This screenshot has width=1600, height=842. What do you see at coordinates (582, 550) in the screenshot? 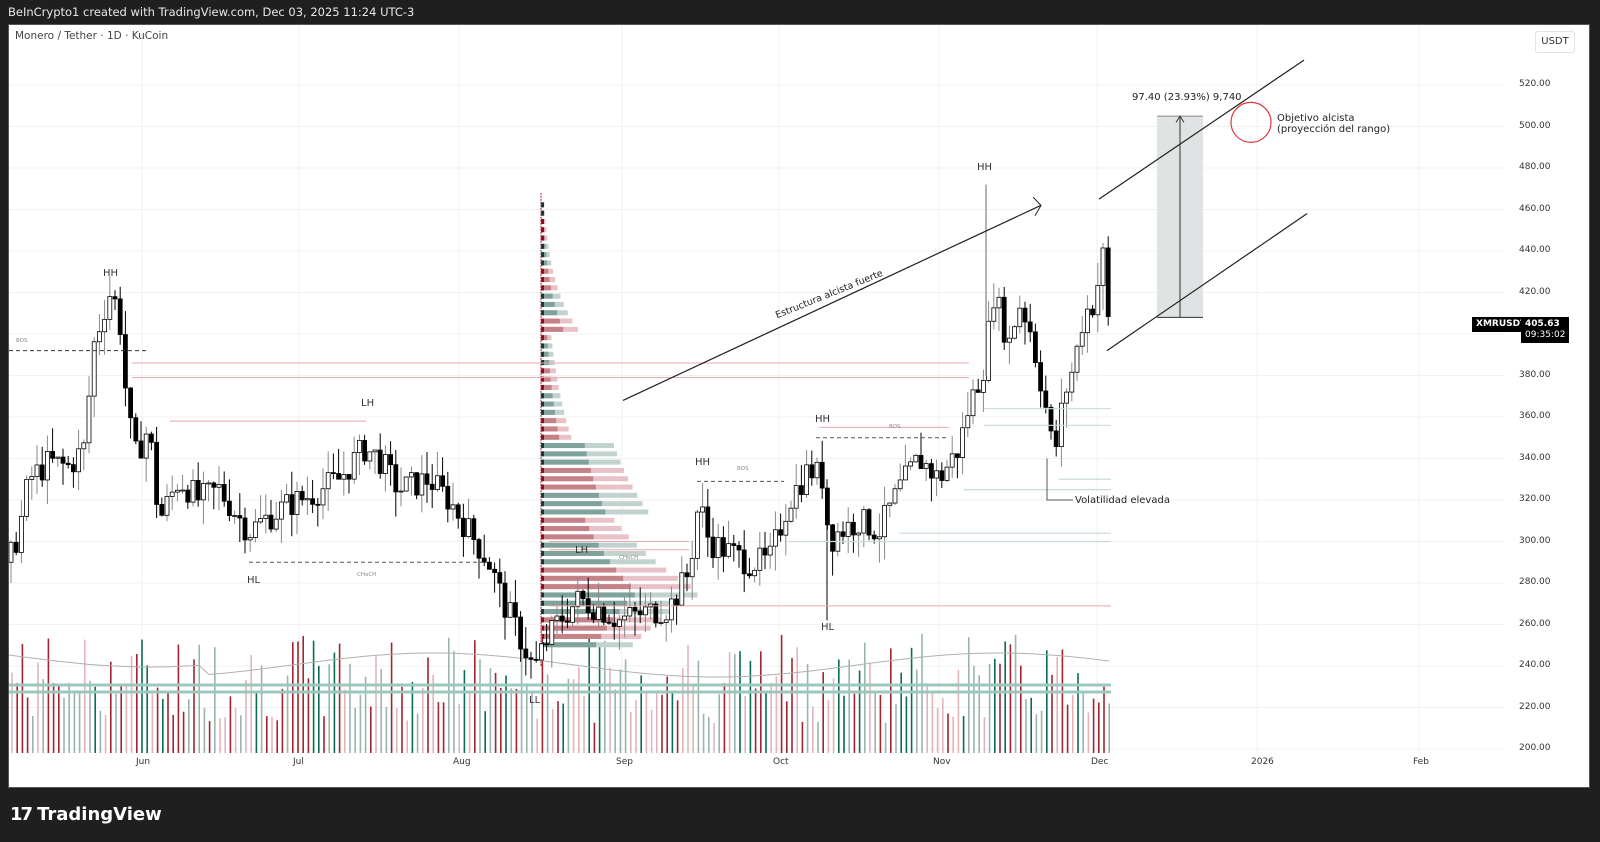
I see `structure-lh-2: LH` at bounding box center [582, 550].